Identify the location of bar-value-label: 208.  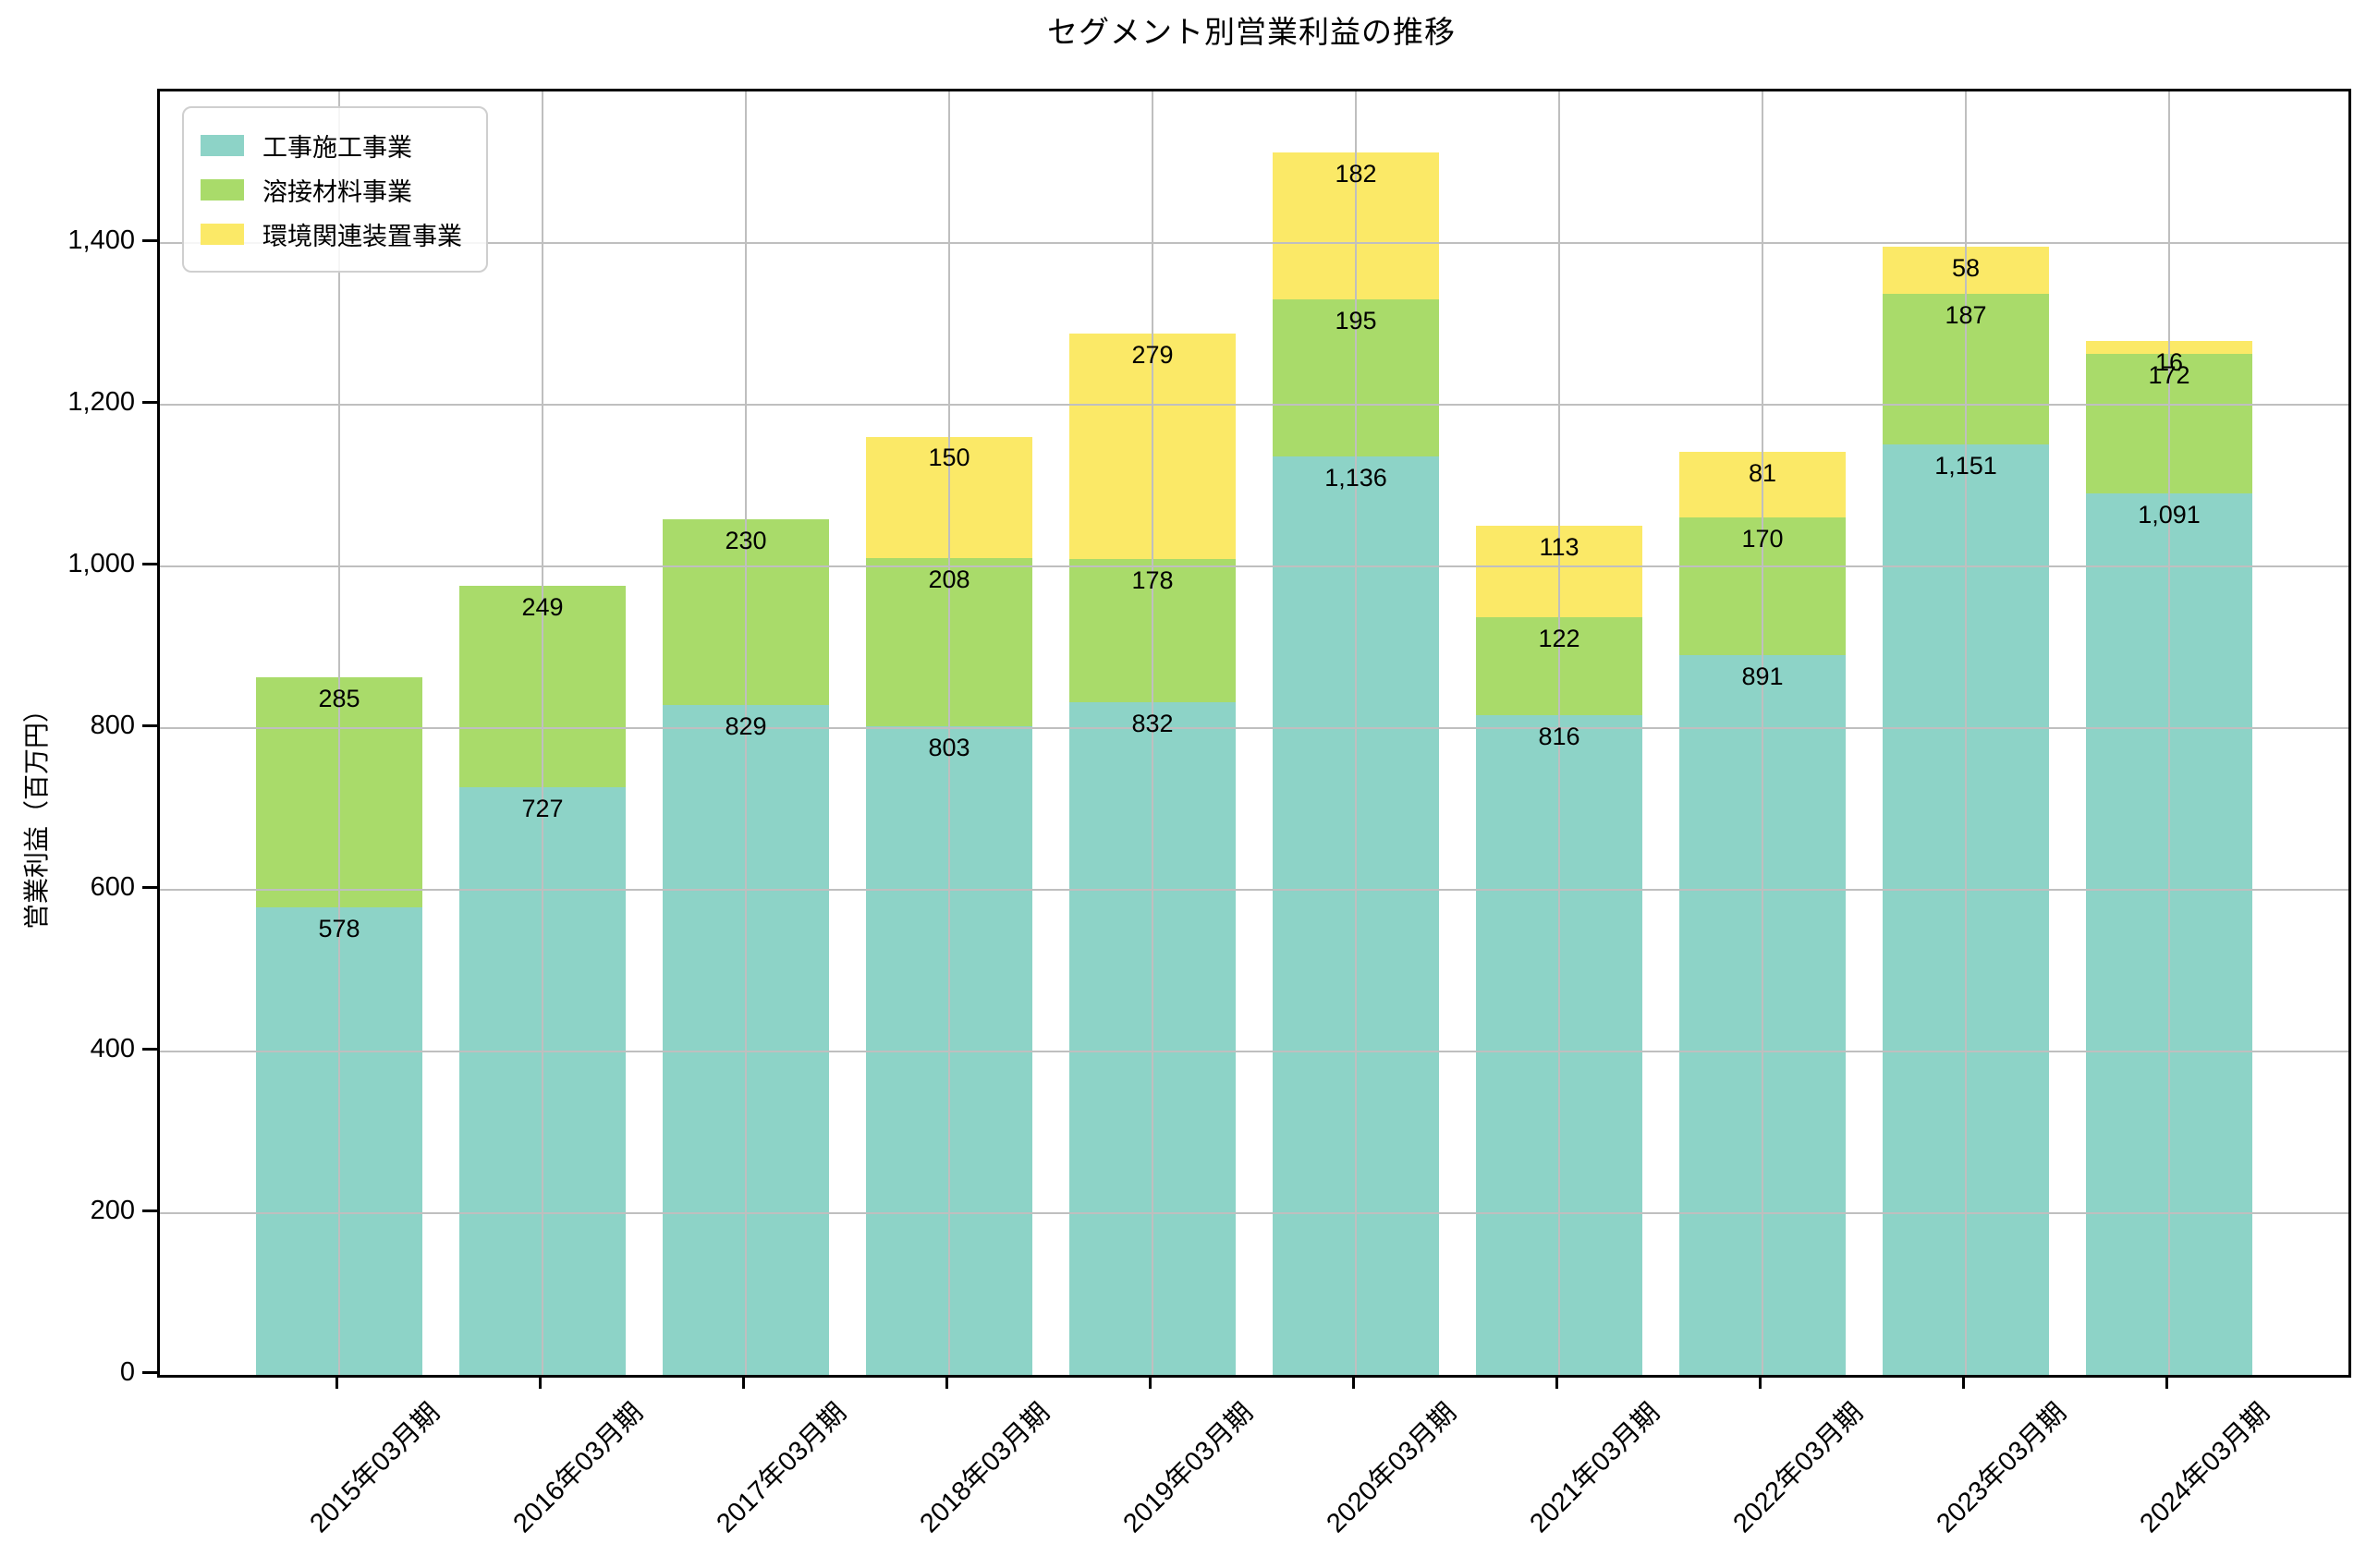
(949, 579).